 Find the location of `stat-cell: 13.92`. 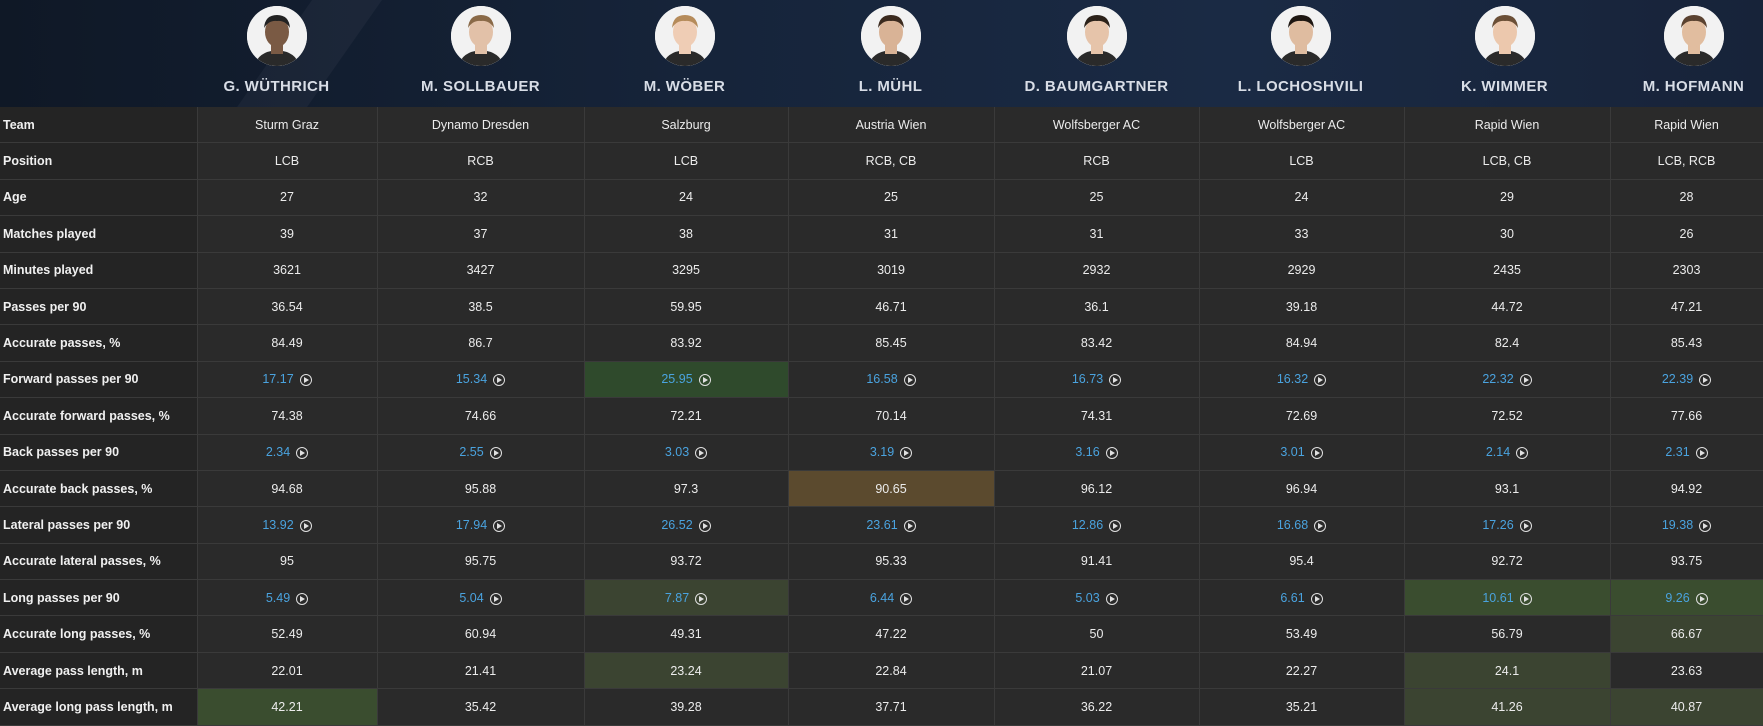

stat-cell: 13.92 is located at coordinates (287, 525).